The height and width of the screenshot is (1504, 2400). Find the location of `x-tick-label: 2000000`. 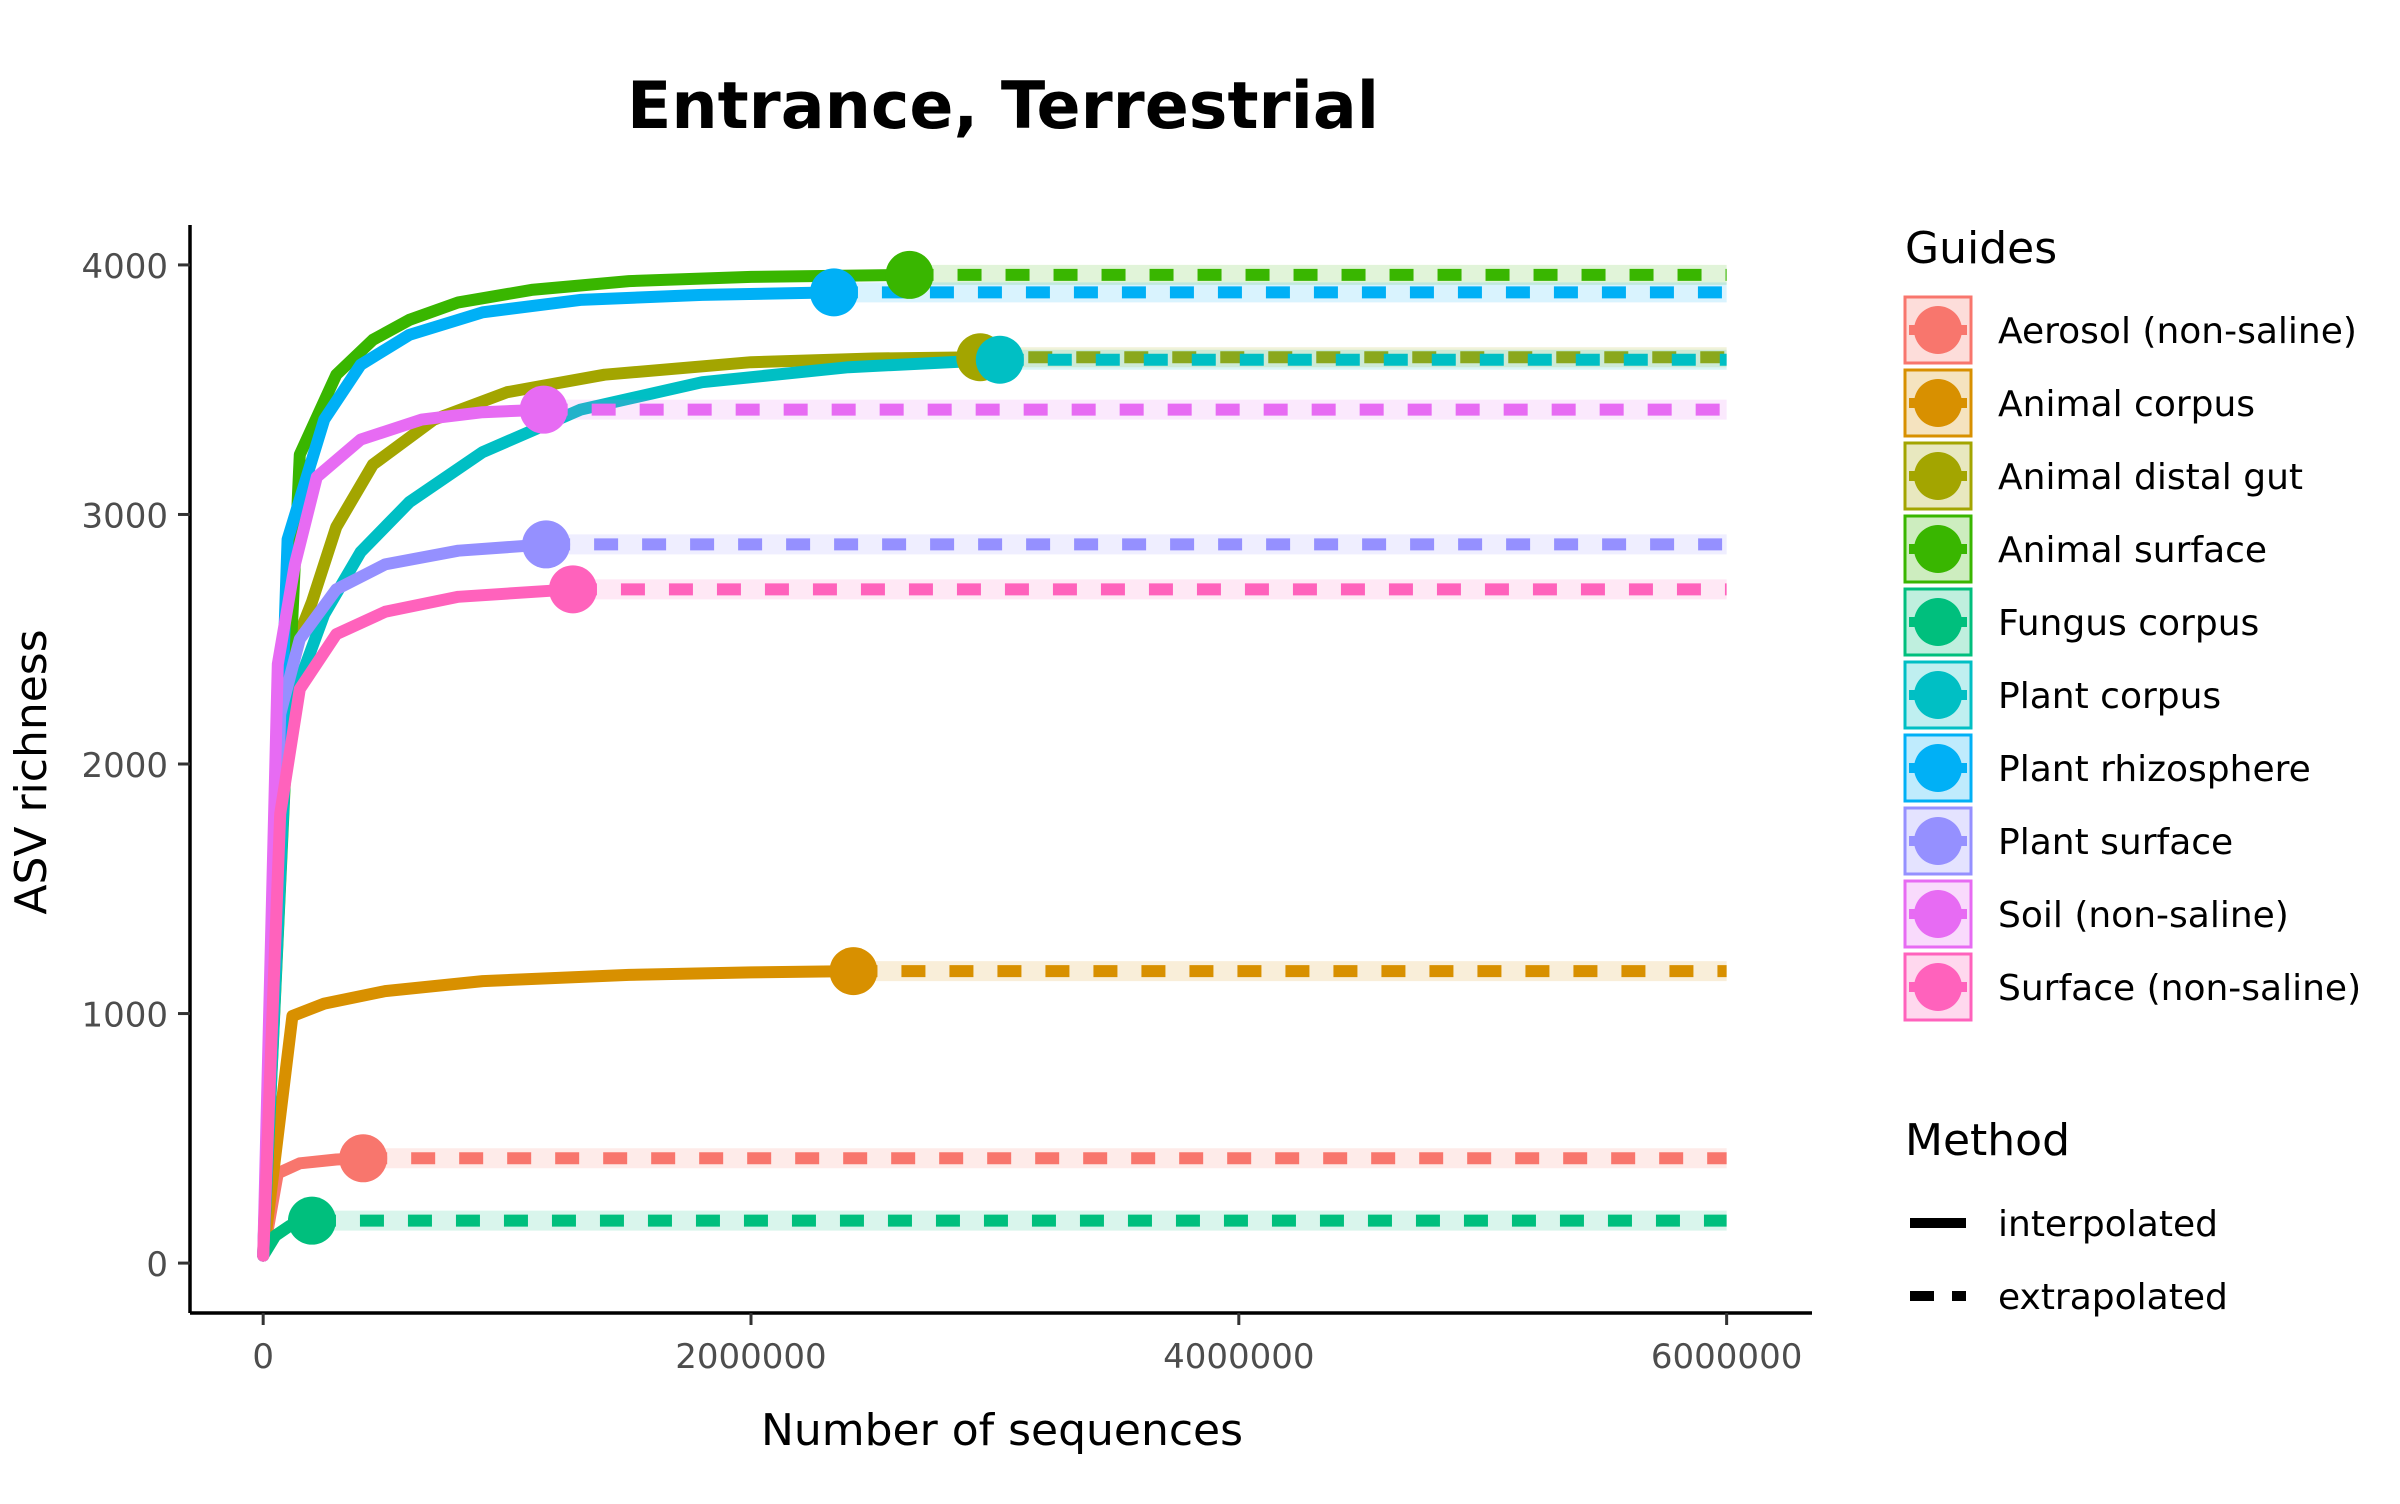

x-tick-label: 2000000 is located at coordinates (750, 1357).